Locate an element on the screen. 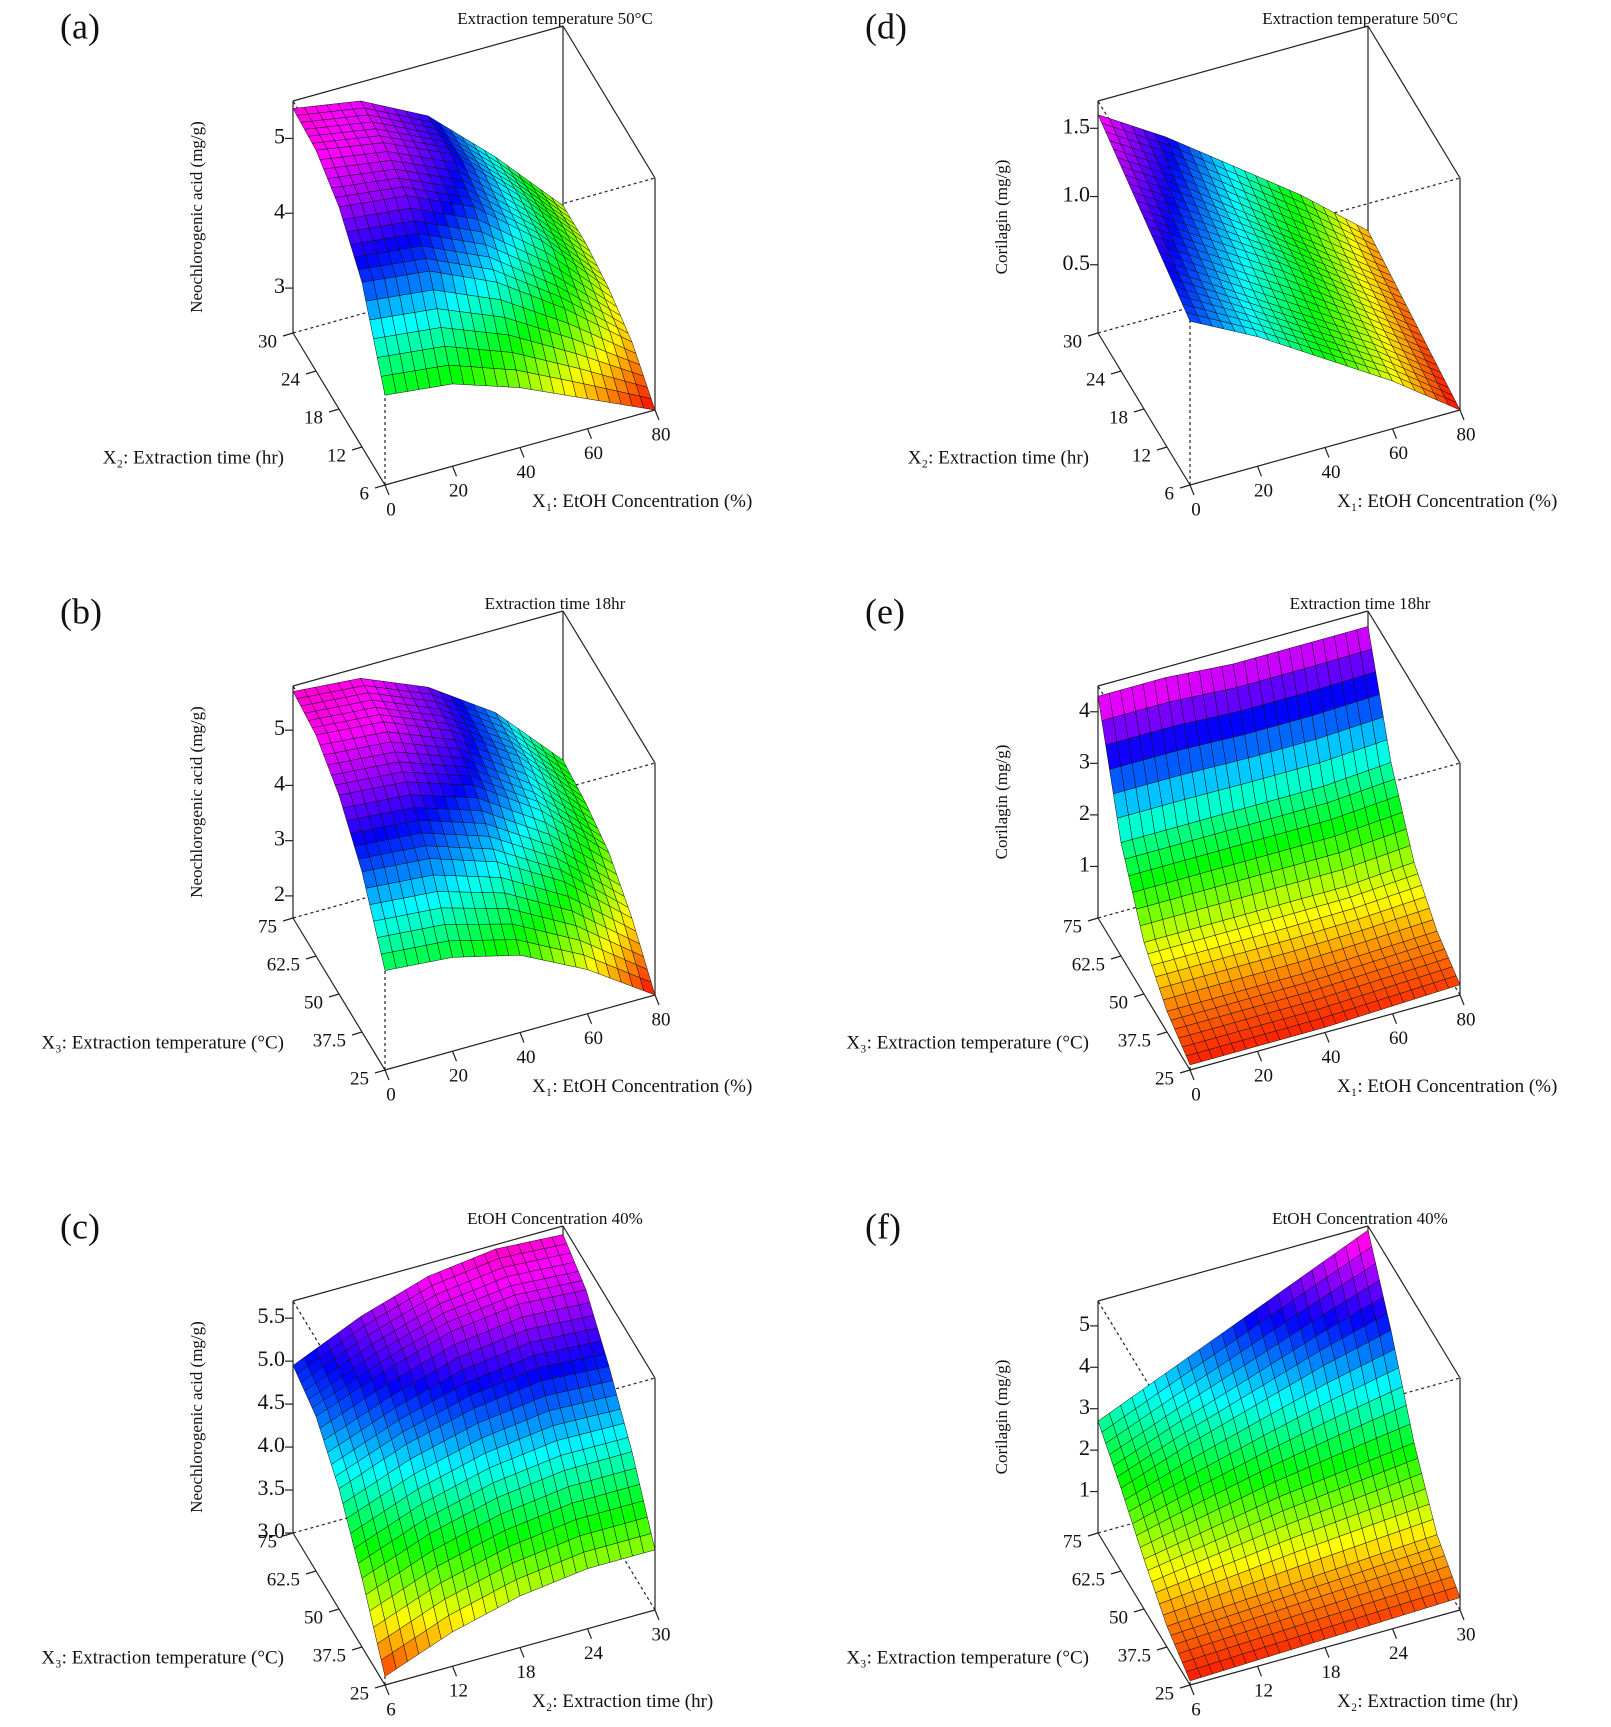 This screenshot has width=1611, height=1727. panel-label: (a) is located at coordinates (80, 26).